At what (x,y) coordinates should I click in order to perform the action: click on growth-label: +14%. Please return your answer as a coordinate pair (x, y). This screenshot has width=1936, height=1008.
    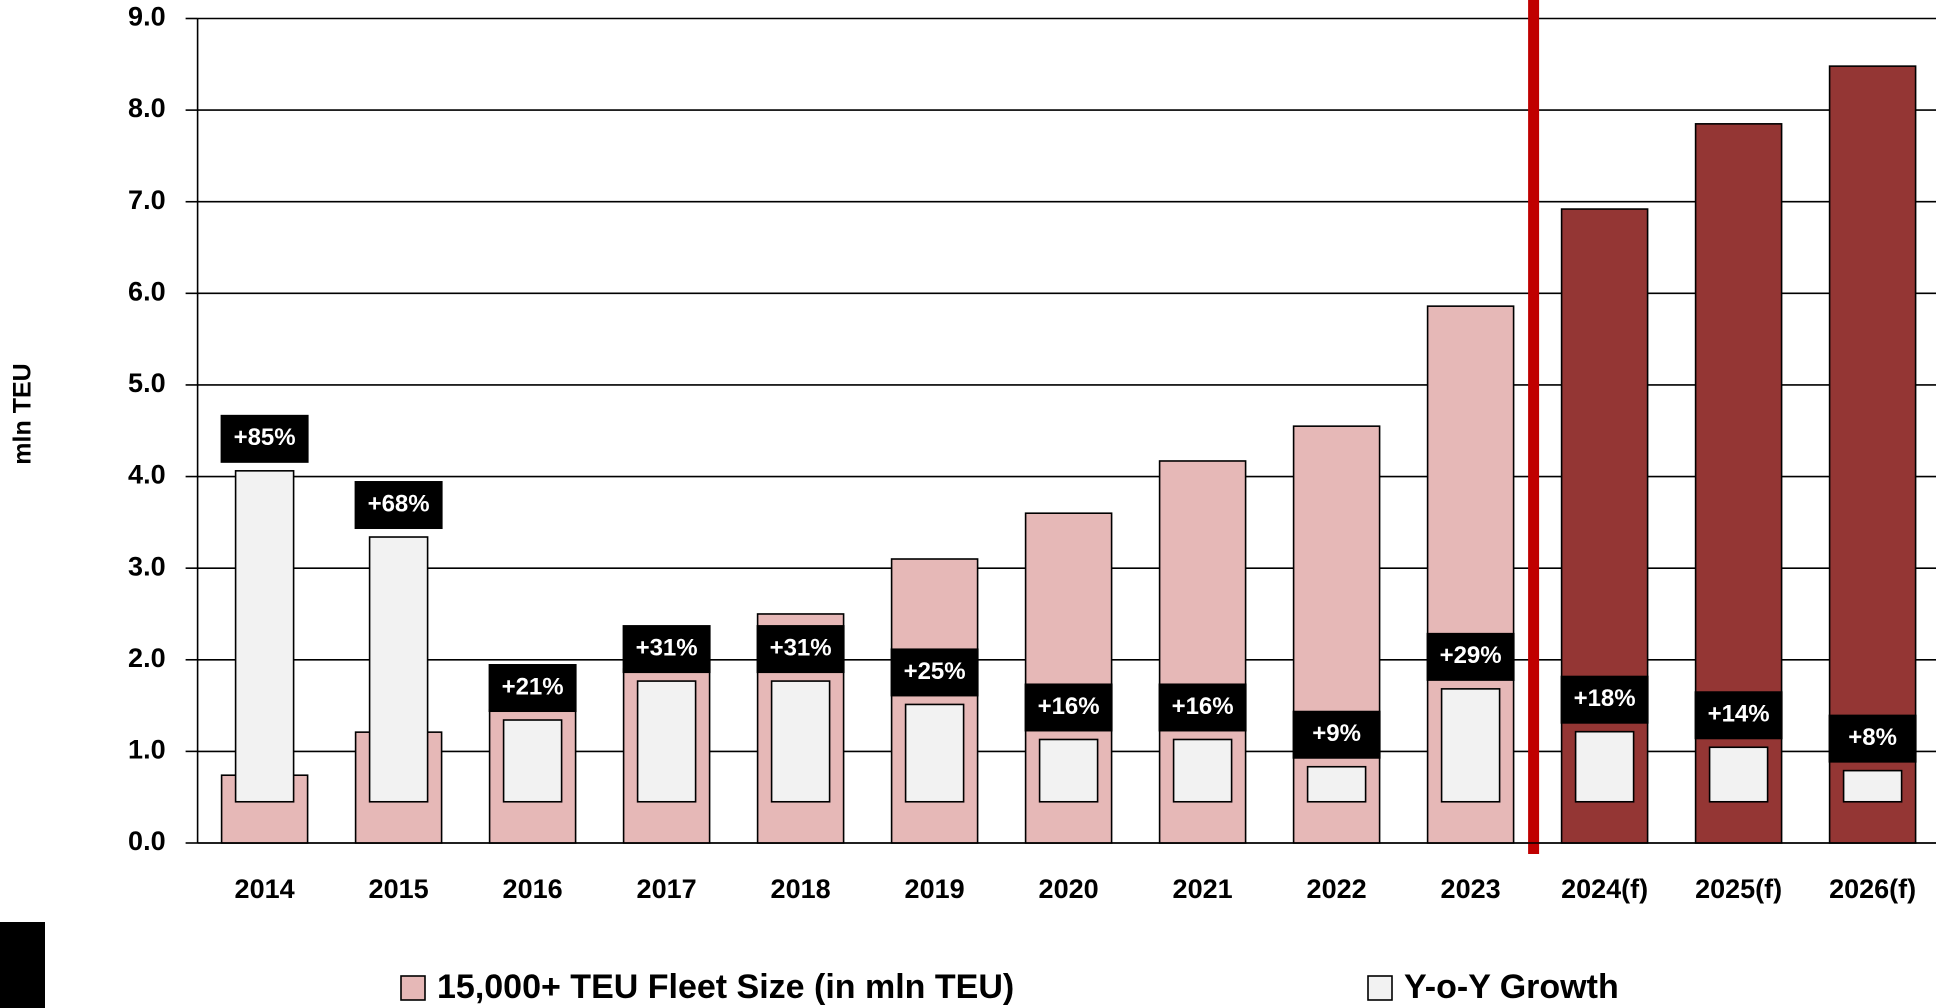
    Looking at the image, I should click on (1739, 714).